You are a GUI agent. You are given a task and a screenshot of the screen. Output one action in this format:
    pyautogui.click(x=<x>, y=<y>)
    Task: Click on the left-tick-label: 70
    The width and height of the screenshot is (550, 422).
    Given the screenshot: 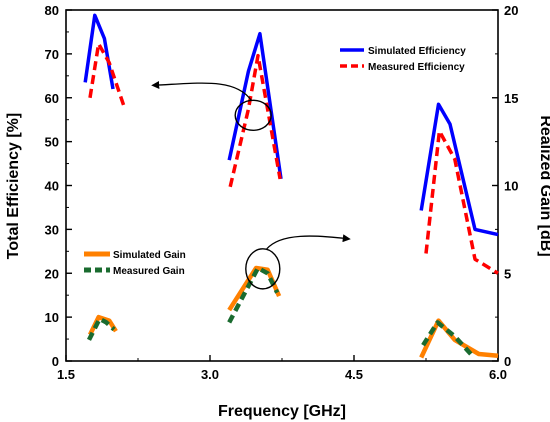 What is the action you would take?
    pyautogui.click(x=52, y=54)
    